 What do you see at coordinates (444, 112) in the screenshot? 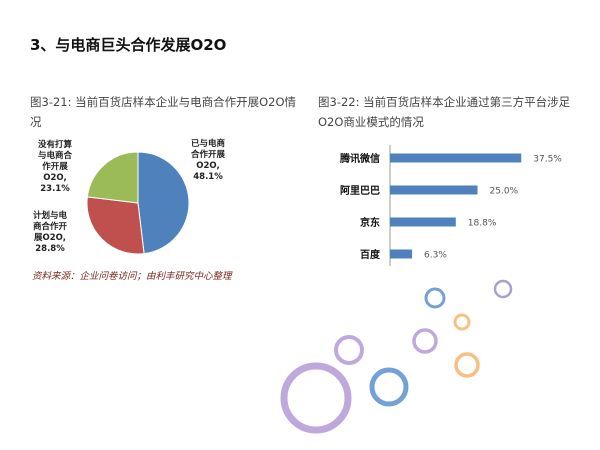
I see `bar-chart-caption: 图3-22: 当前百货店样本企业通过第三方平台涉足O2O商业模式的情况` at bounding box center [444, 112].